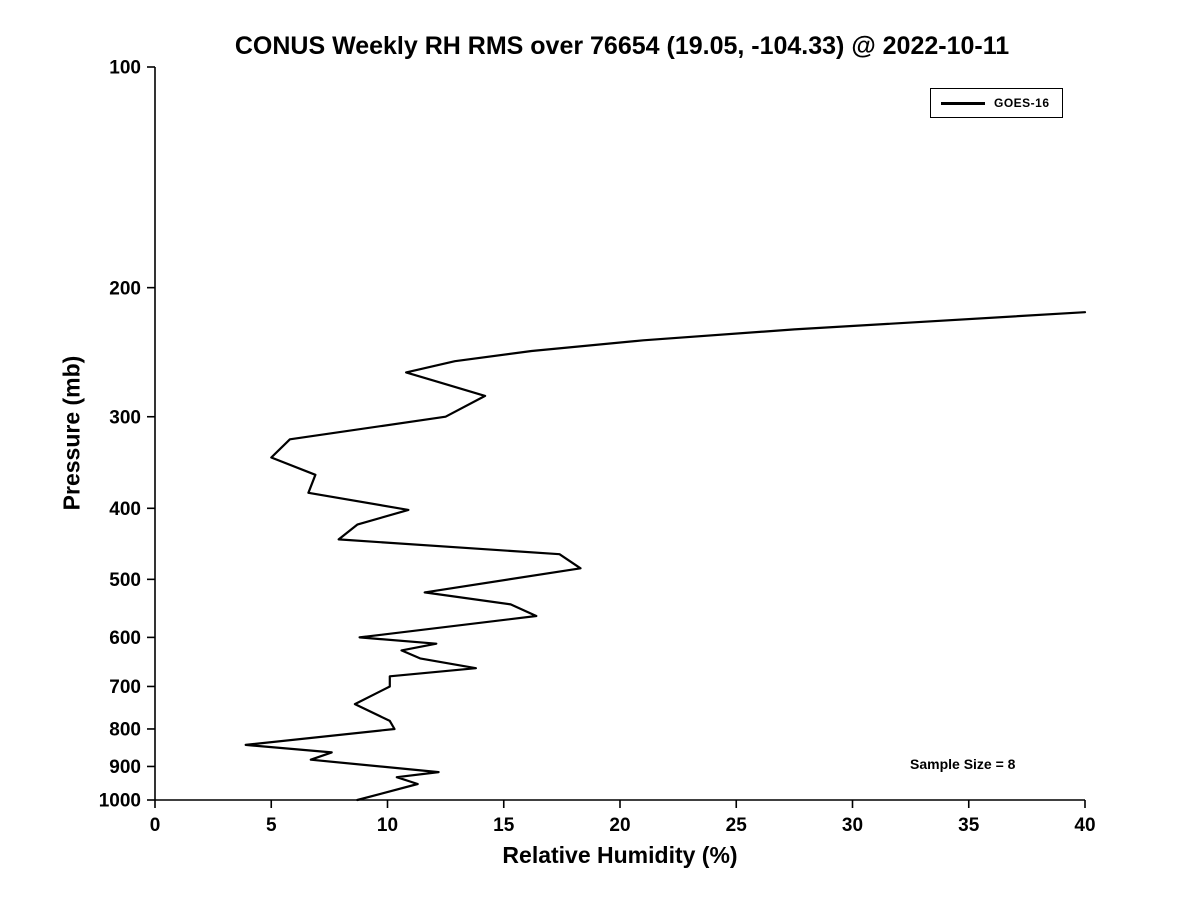  Describe the element at coordinates (504, 825) in the screenshot. I see `x-tick-label: 15` at that location.